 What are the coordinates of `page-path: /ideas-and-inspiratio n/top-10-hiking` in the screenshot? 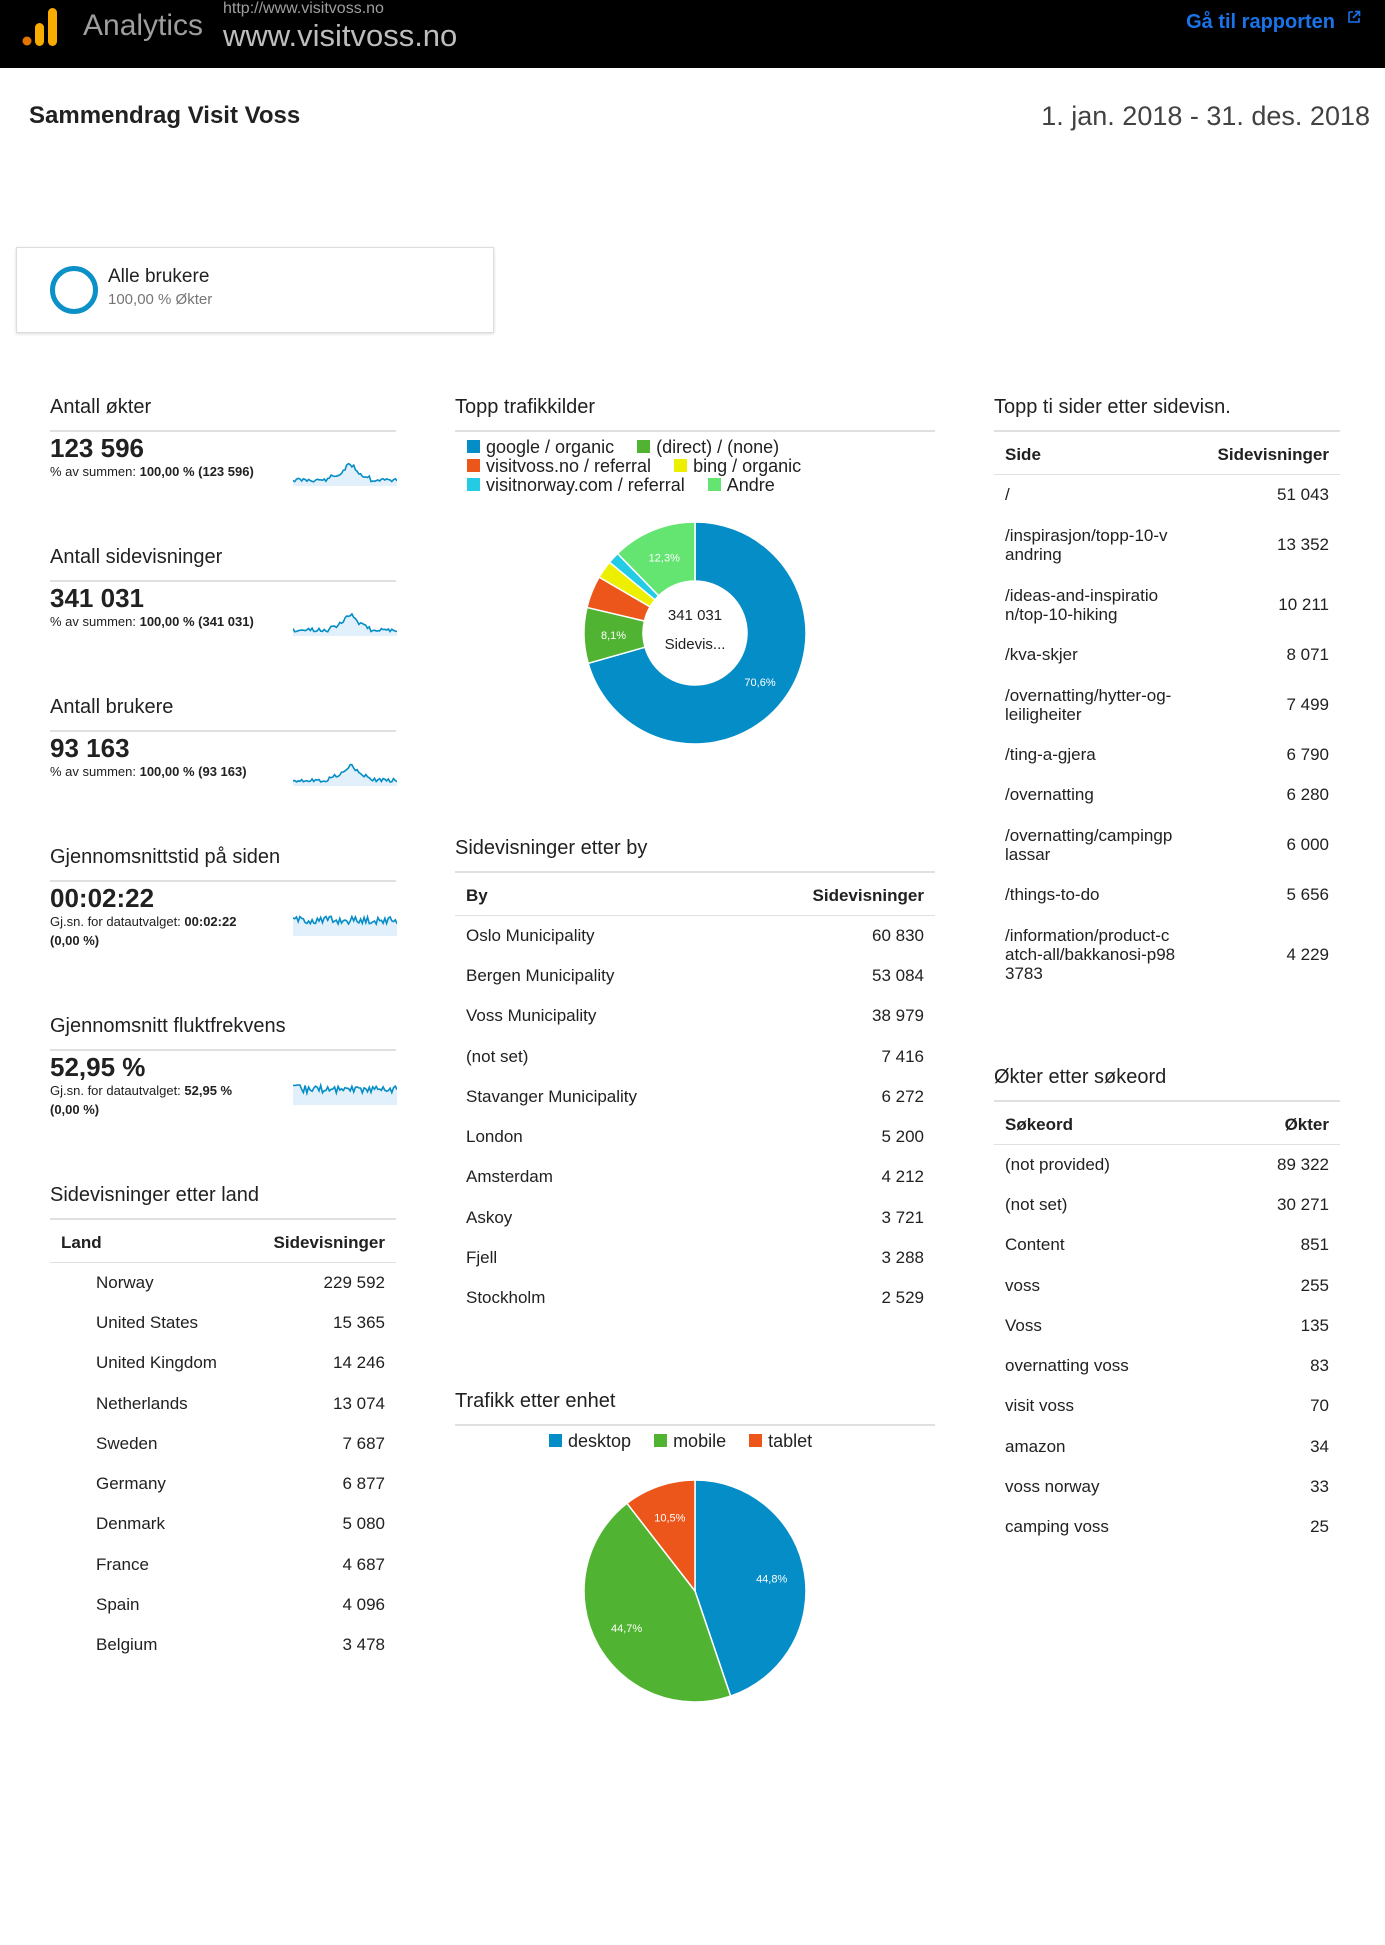 It's located at (1097, 605).